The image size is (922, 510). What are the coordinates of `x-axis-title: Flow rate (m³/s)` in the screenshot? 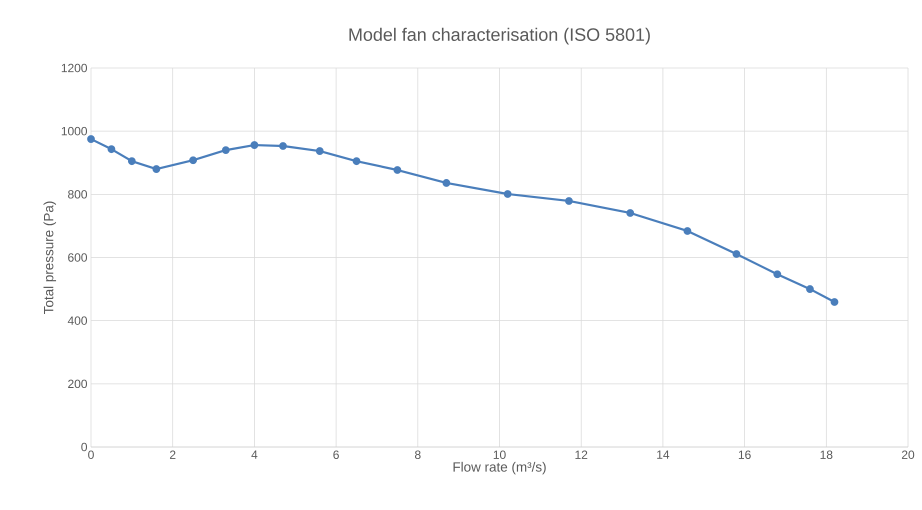 It's located at (500, 468).